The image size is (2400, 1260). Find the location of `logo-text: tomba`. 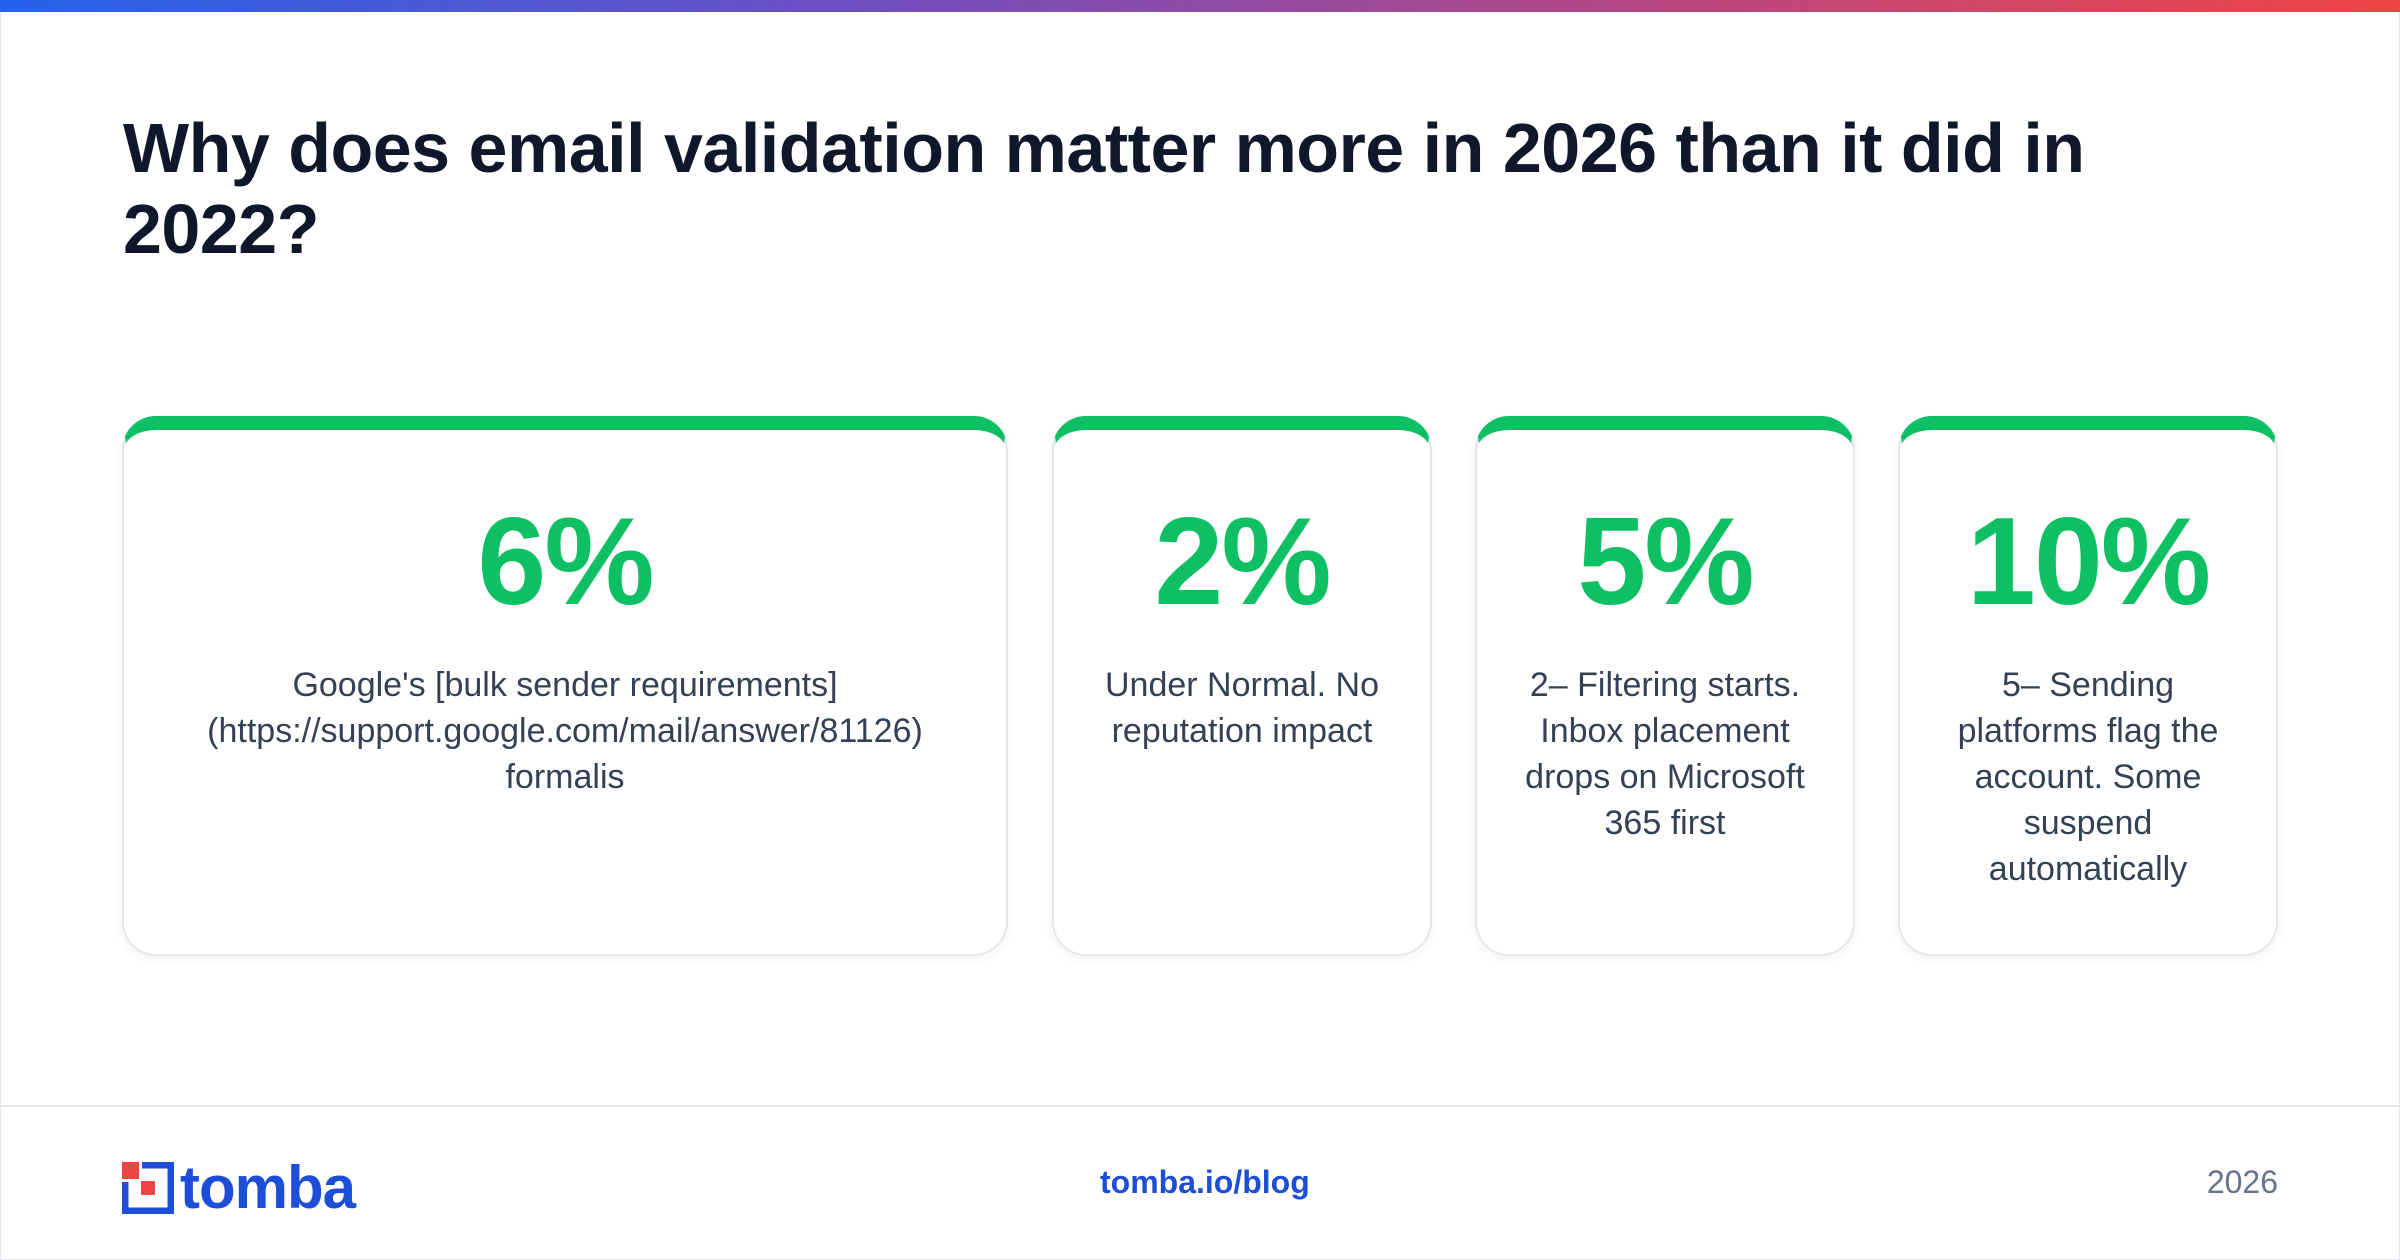

logo-text: tomba is located at coordinates (268, 1187).